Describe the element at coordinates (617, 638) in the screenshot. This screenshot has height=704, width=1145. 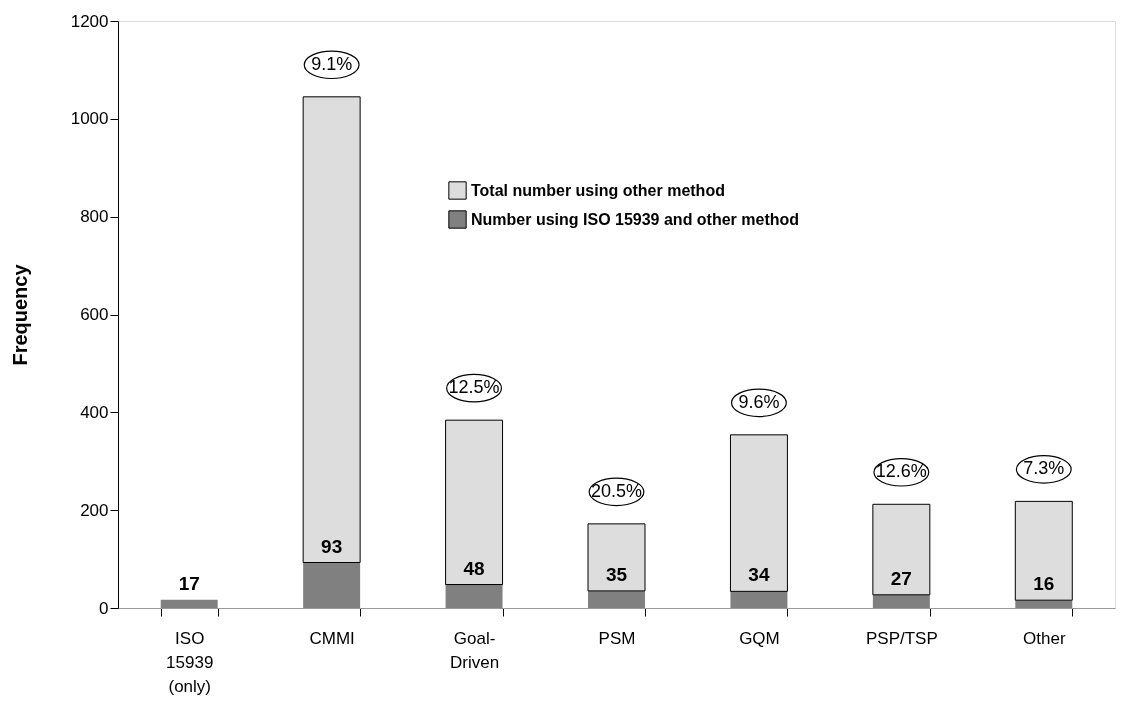
I see `x-tick-label: PSM` at that location.